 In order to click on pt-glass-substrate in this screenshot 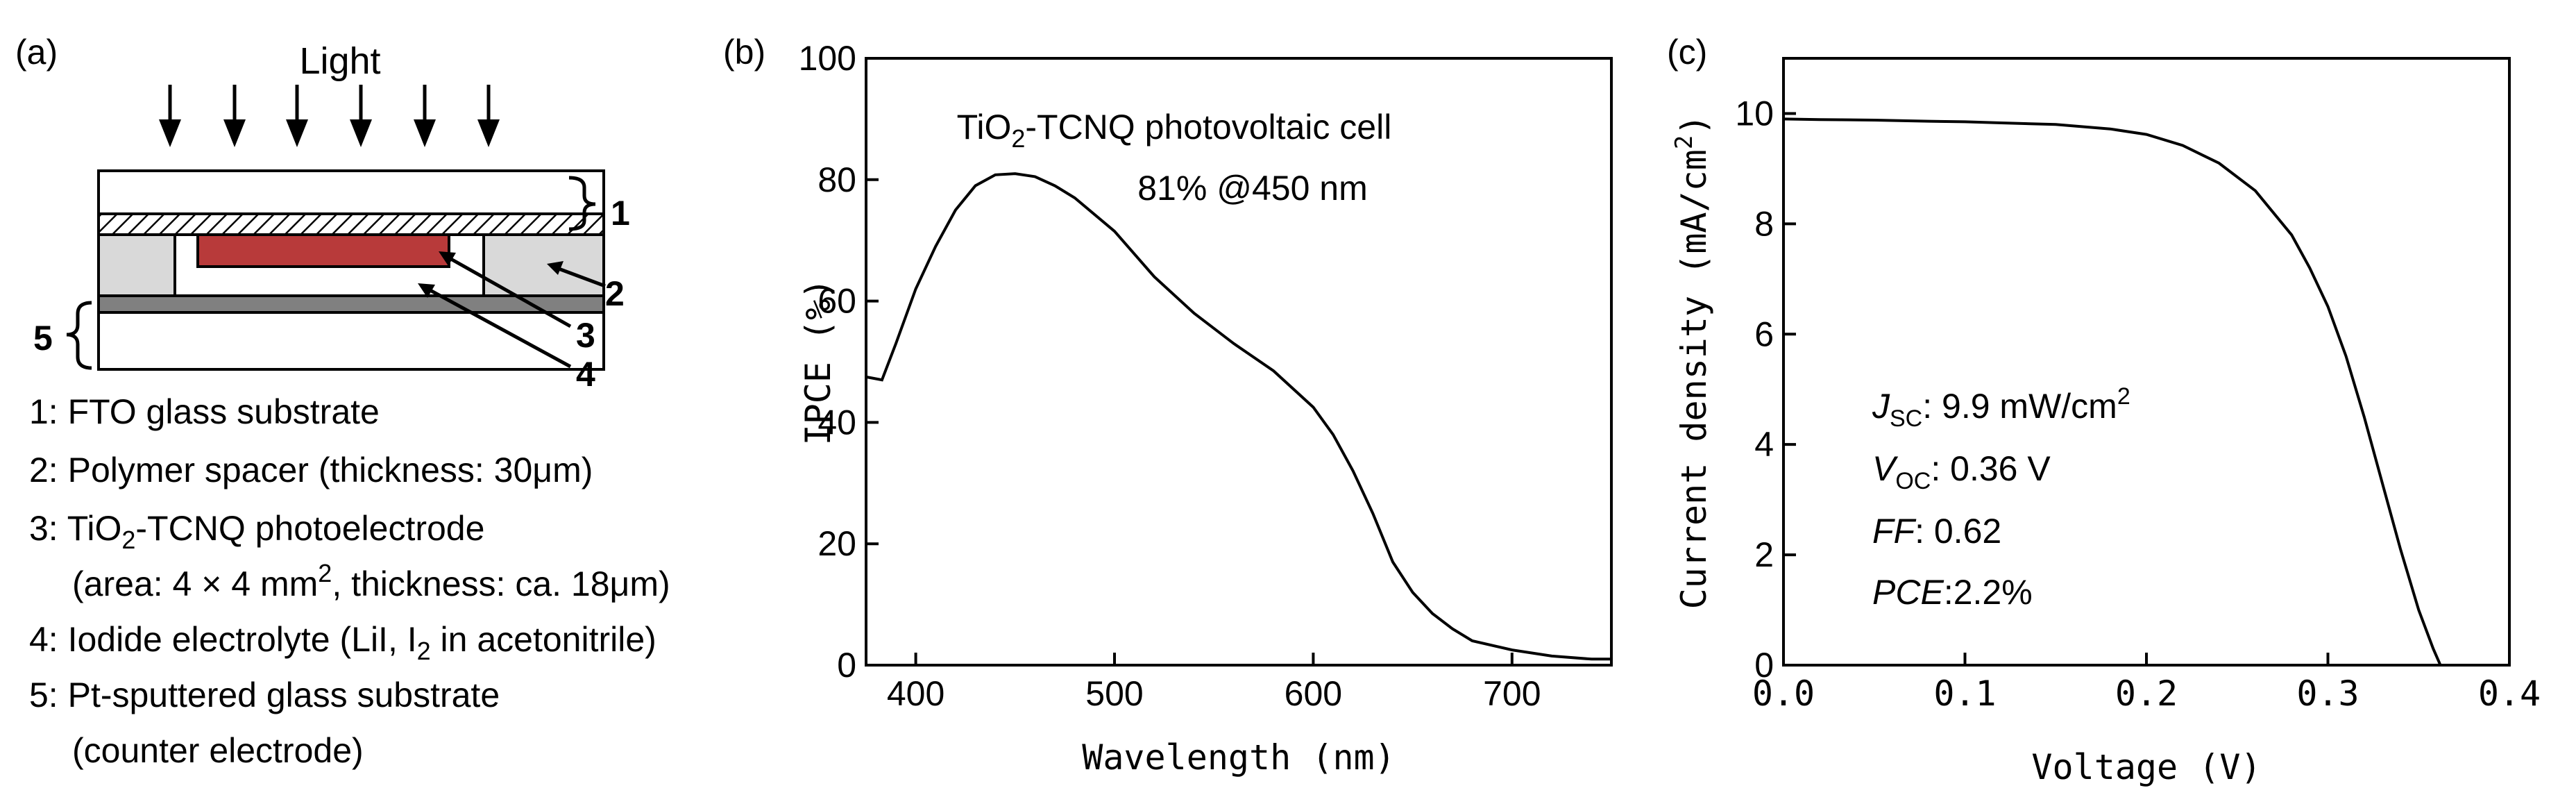, I will do `click(351, 341)`.